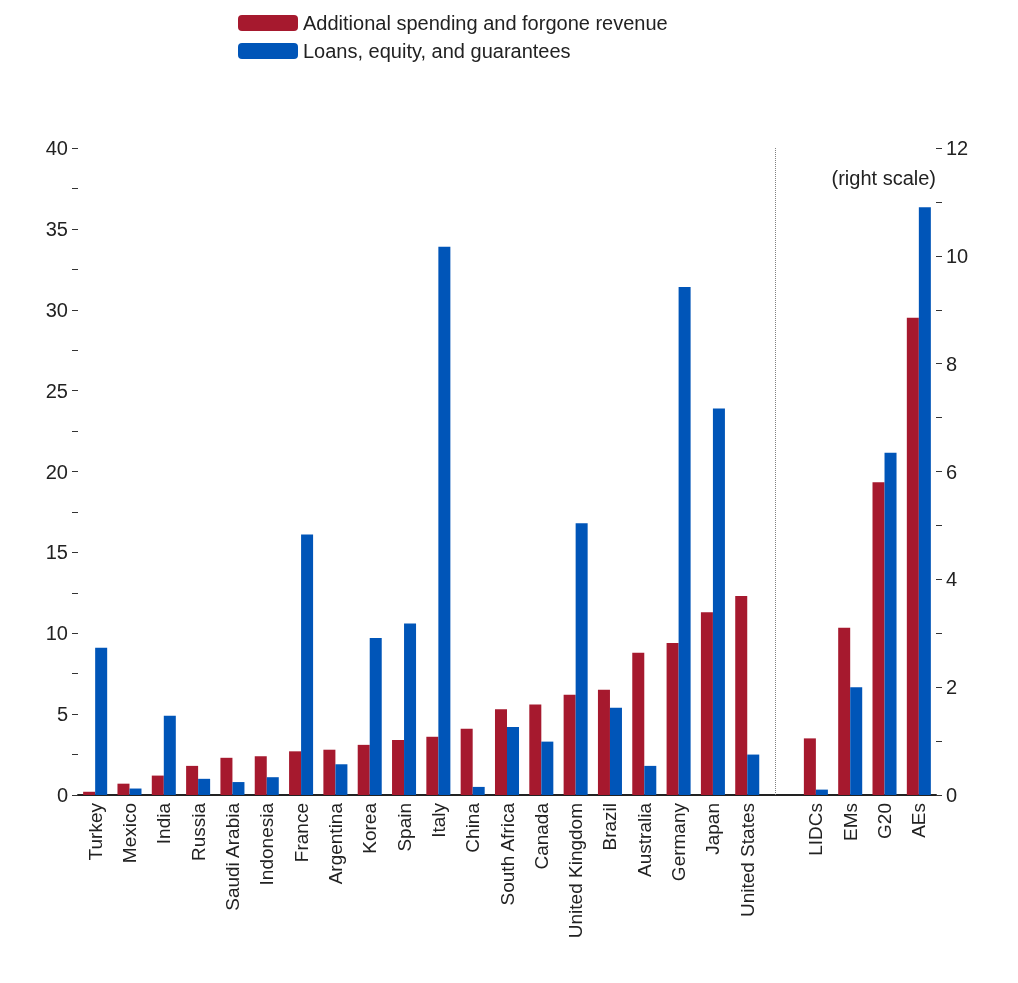 Image resolution: width=1018 pixels, height=983 pixels. I want to click on annotation: (right scale), so click(884, 178).